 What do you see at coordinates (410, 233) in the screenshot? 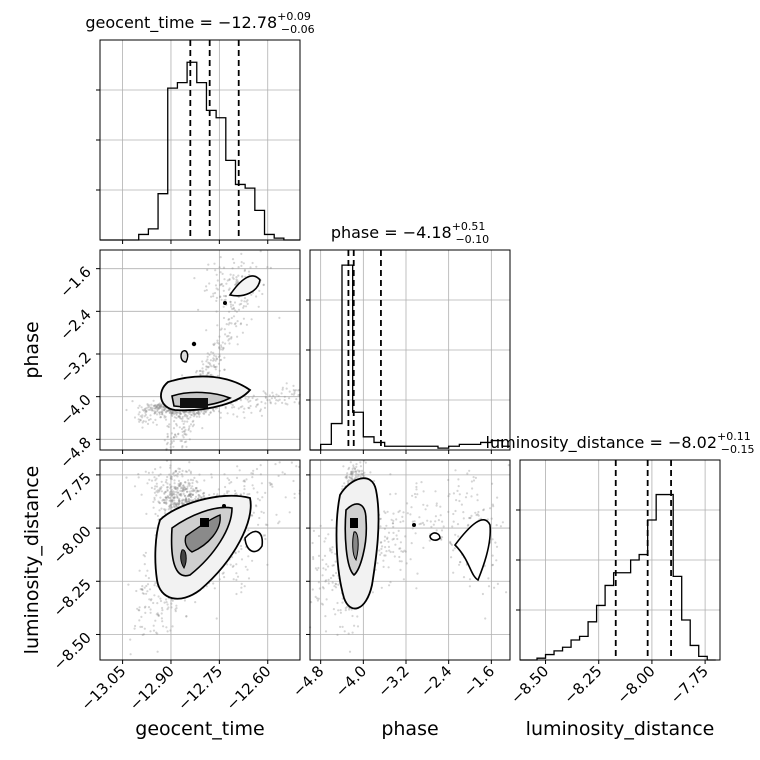
I see `panel-title: phase = −4.18+0.51 −0.10` at bounding box center [410, 233].